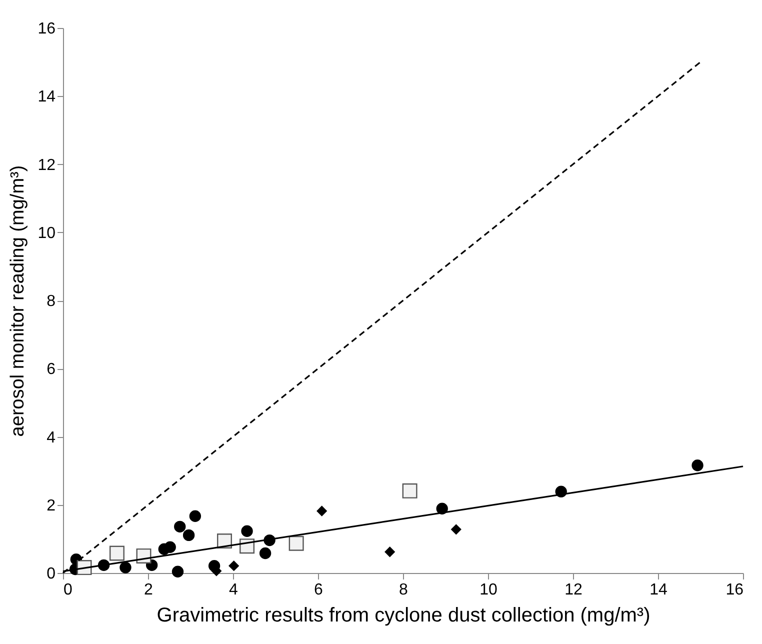 The image size is (762, 644). Describe the element at coordinates (489, 590) in the screenshot. I see `x-tick-label: 10` at that location.